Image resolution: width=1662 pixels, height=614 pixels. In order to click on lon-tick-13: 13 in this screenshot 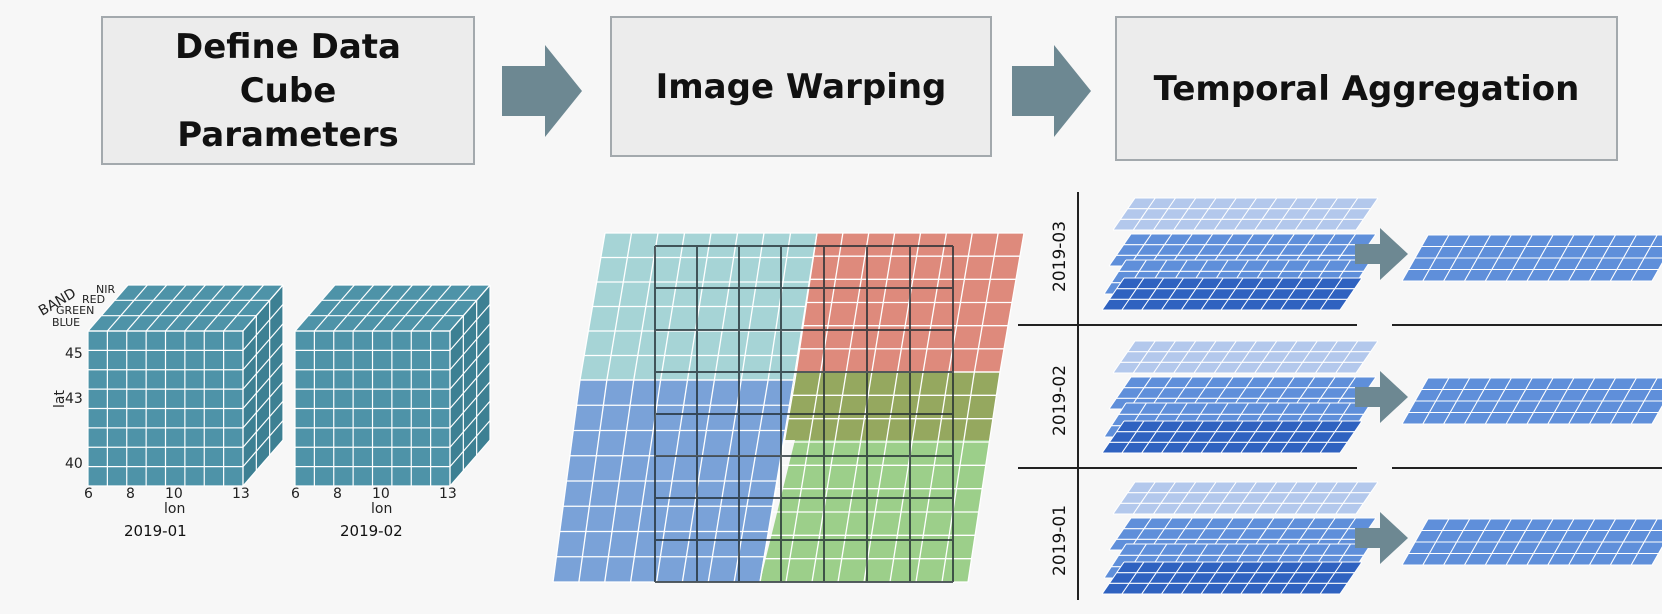, I will do `click(448, 494)`.